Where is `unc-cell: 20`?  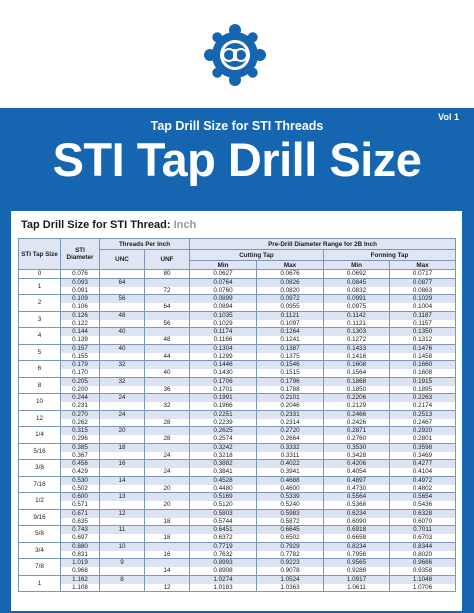
unc-cell: 20 is located at coordinates (122, 430).